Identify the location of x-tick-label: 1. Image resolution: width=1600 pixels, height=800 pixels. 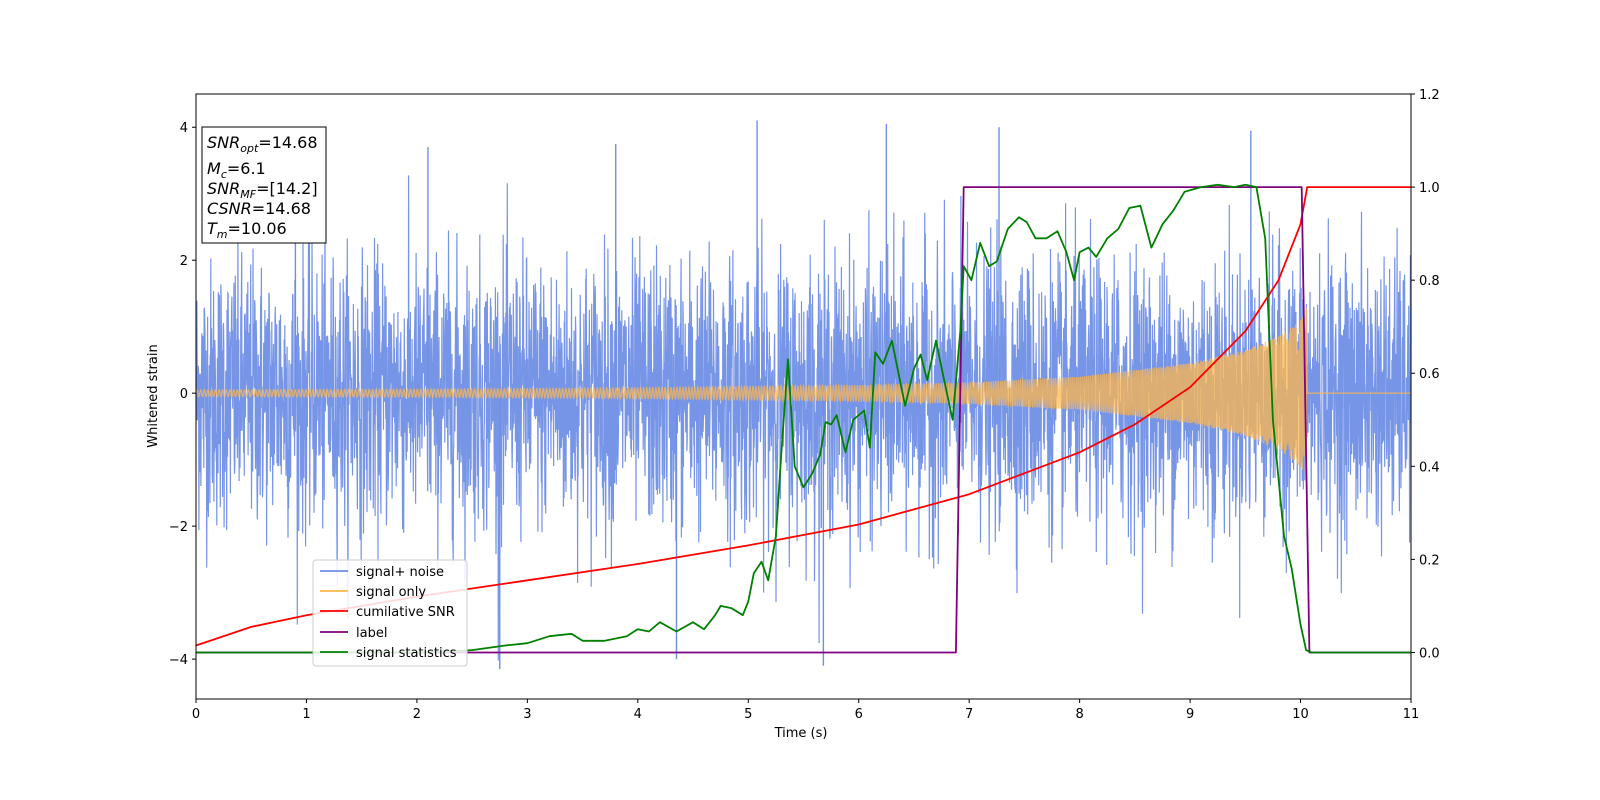
(306, 714).